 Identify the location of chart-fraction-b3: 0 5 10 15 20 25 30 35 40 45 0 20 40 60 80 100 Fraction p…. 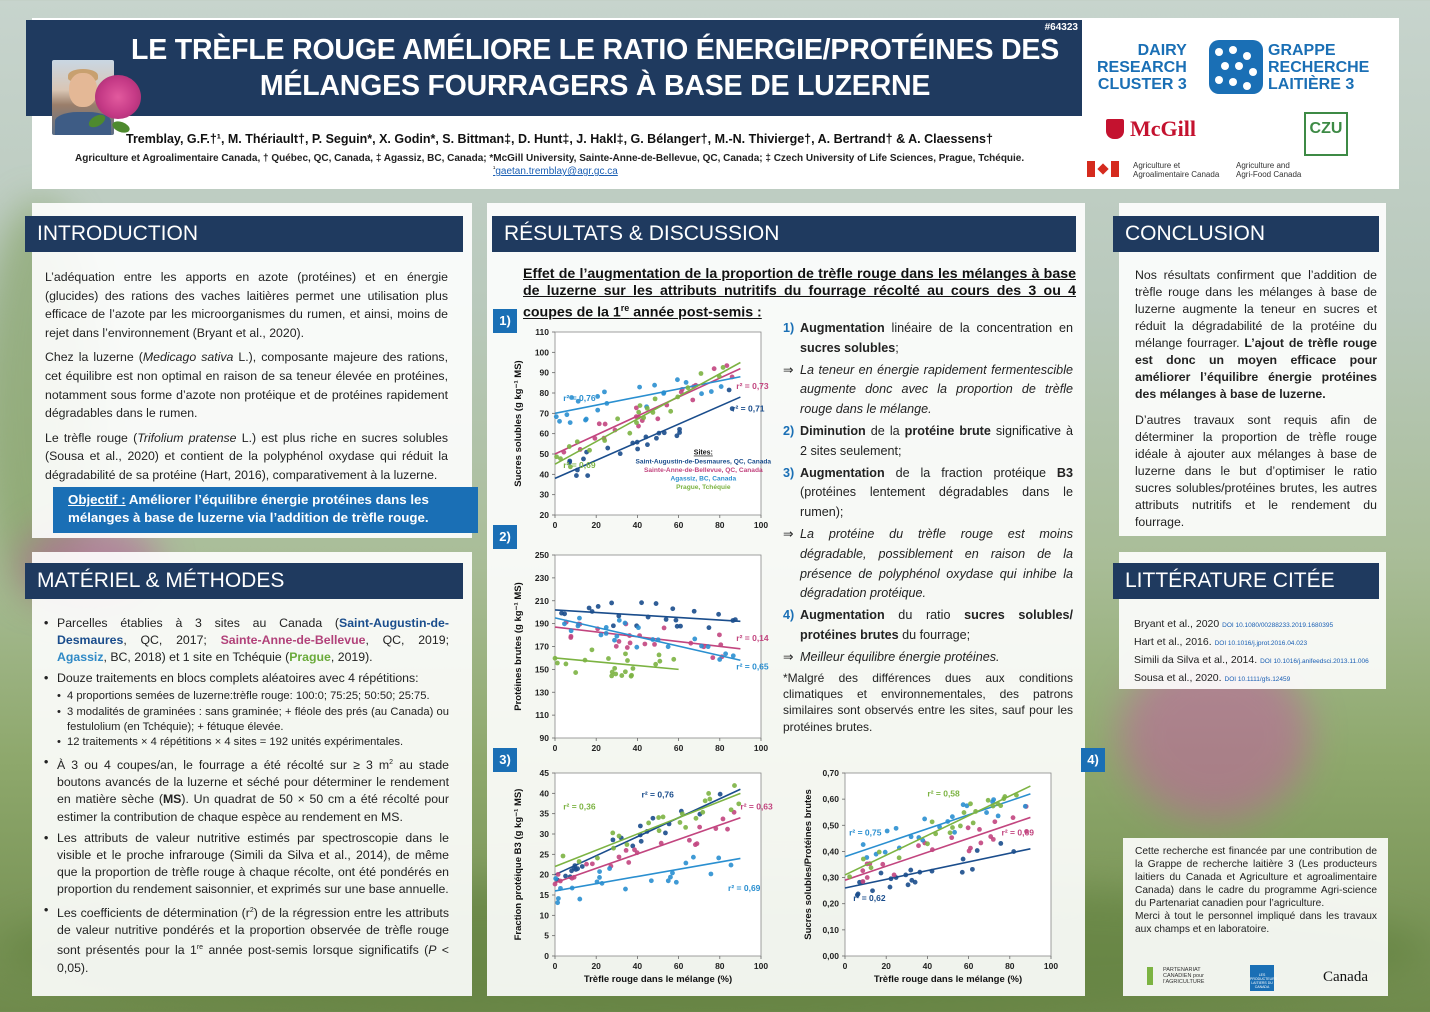
(643, 876).